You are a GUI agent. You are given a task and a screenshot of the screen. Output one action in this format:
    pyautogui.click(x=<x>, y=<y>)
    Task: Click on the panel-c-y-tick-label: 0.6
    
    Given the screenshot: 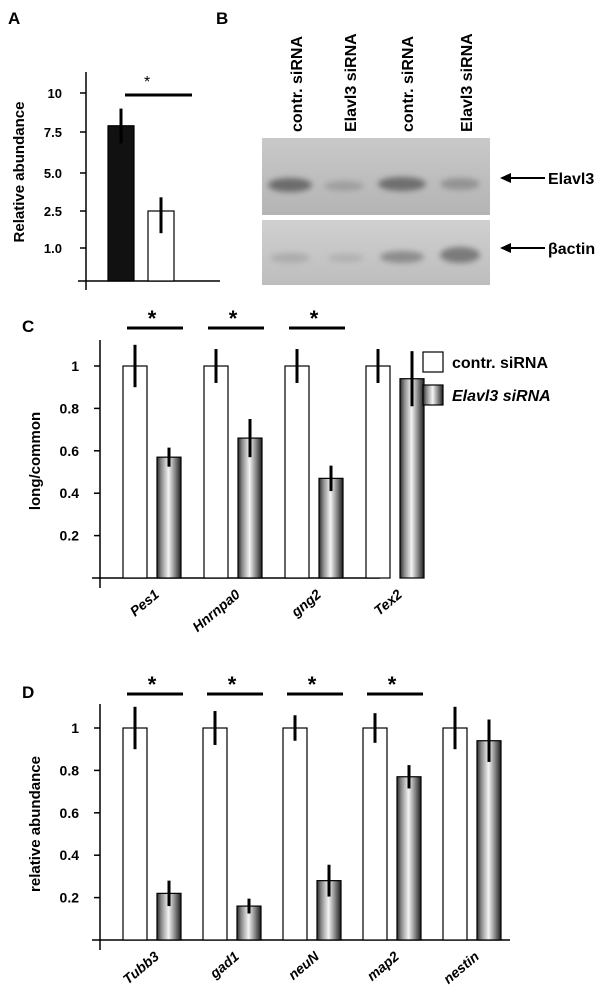 What is the action you would take?
    pyautogui.click(x=70, y=451)
    